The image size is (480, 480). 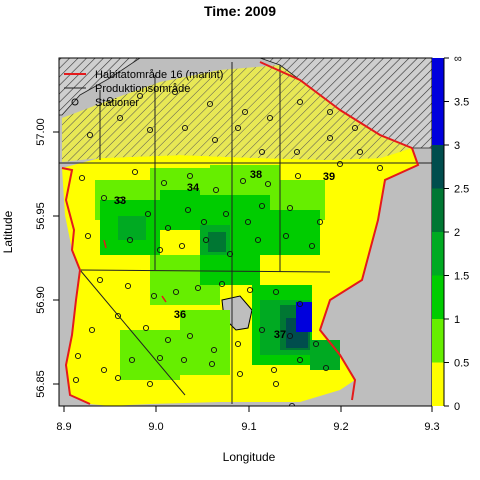 What do you see at coordinates (120, 201) in the screenshot?
I see `area-label-33: 33` at bounding box center [120, 201].